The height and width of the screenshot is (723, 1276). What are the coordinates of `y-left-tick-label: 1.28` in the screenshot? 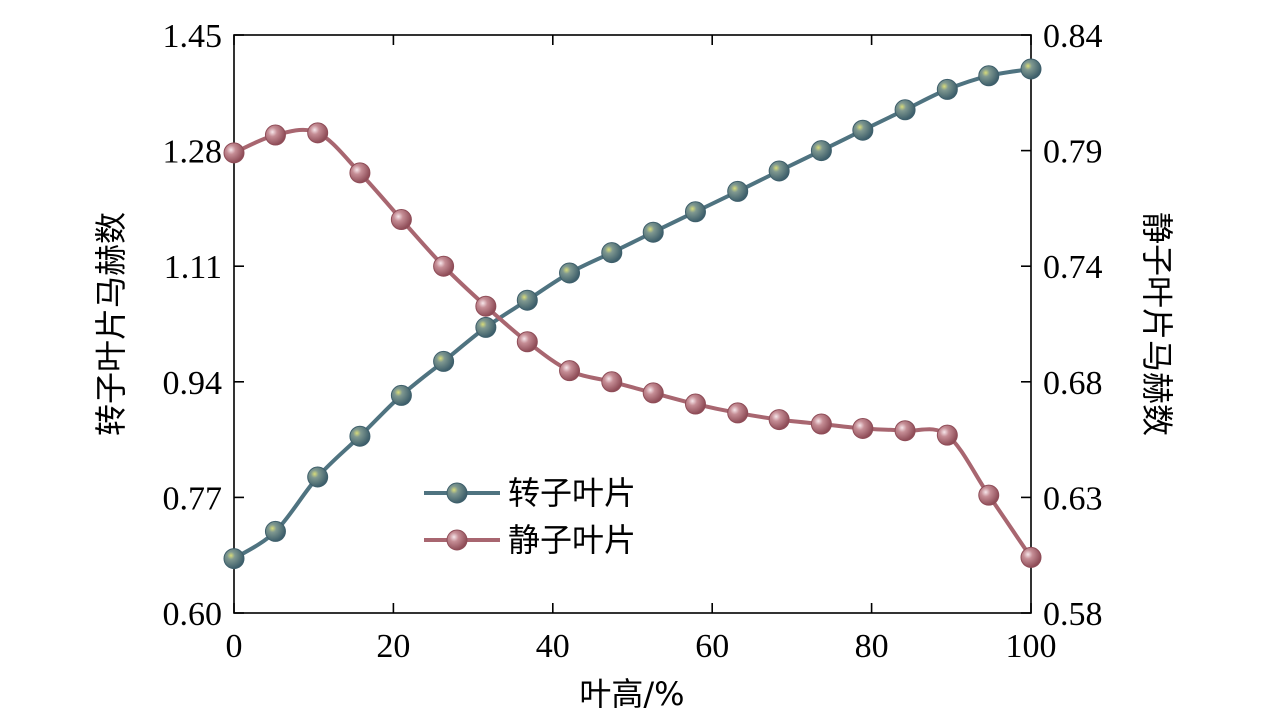 It's located at (193, 152).